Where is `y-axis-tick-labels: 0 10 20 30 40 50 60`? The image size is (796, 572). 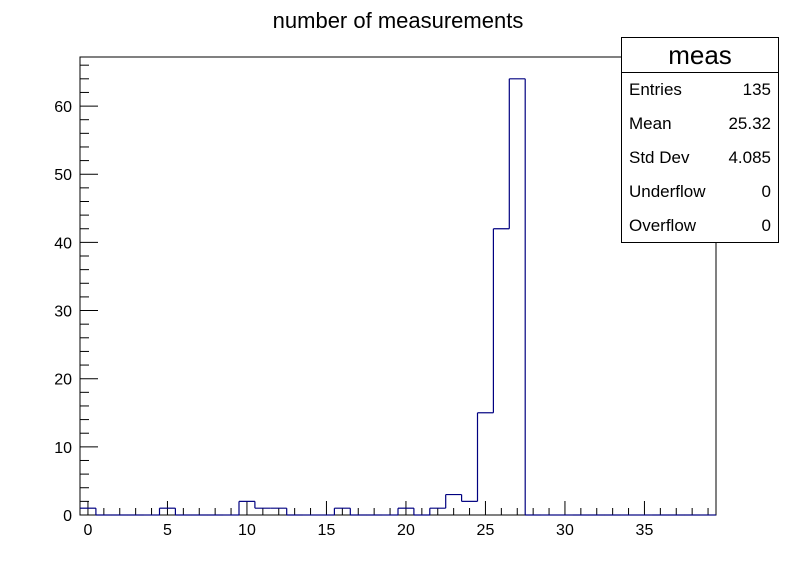
y-axis-tick-labels: 0 10 20 30 40 50 60 is located at coordinates (63, 312).